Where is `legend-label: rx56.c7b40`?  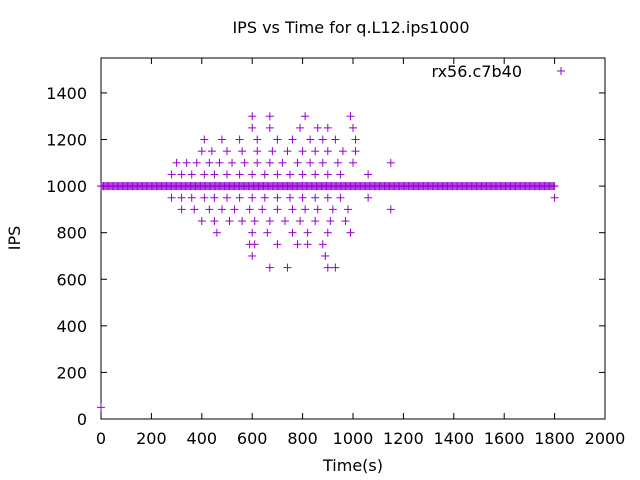
legend-label: rx56.c7b40 is located at coordinates (476, 71).